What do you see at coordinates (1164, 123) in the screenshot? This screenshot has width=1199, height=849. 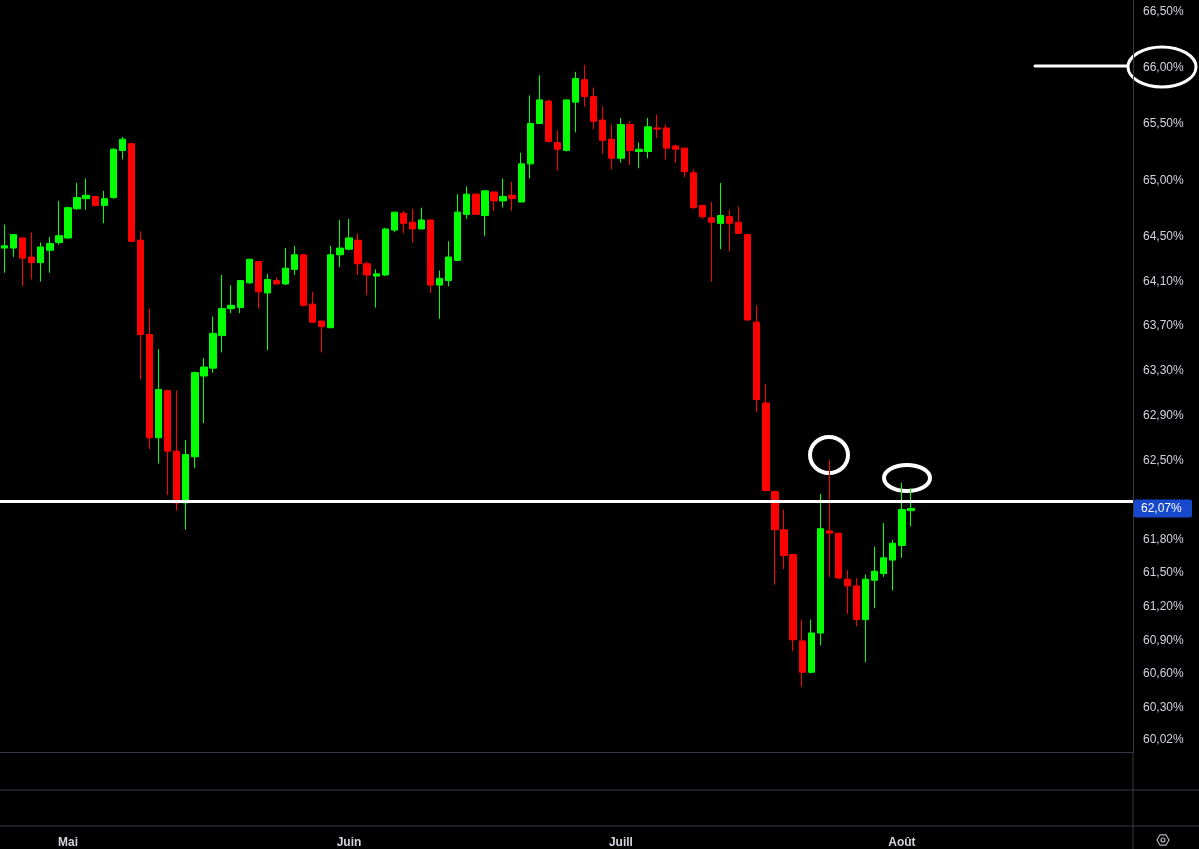 I see `y-tick-label: 65,50%` at bounding box center [1164, 123].